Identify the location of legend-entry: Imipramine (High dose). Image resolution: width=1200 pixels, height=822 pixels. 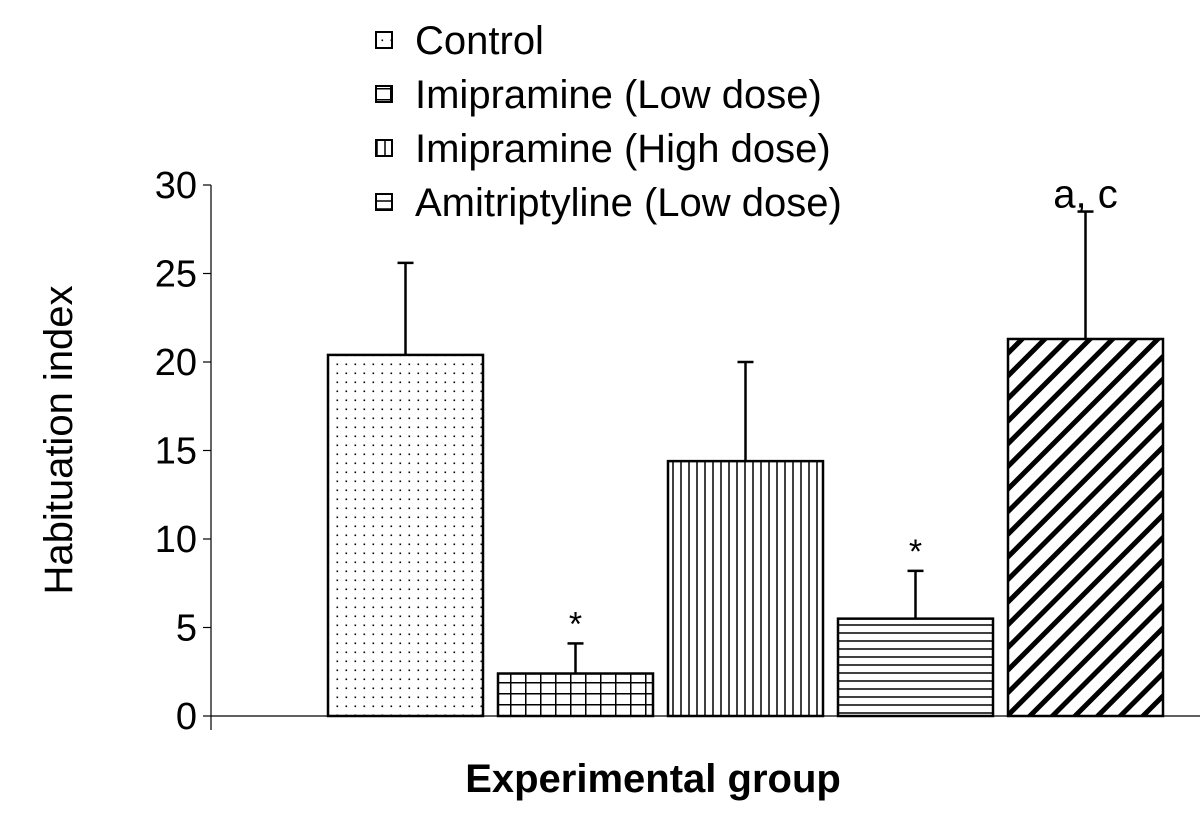
(623, 149).